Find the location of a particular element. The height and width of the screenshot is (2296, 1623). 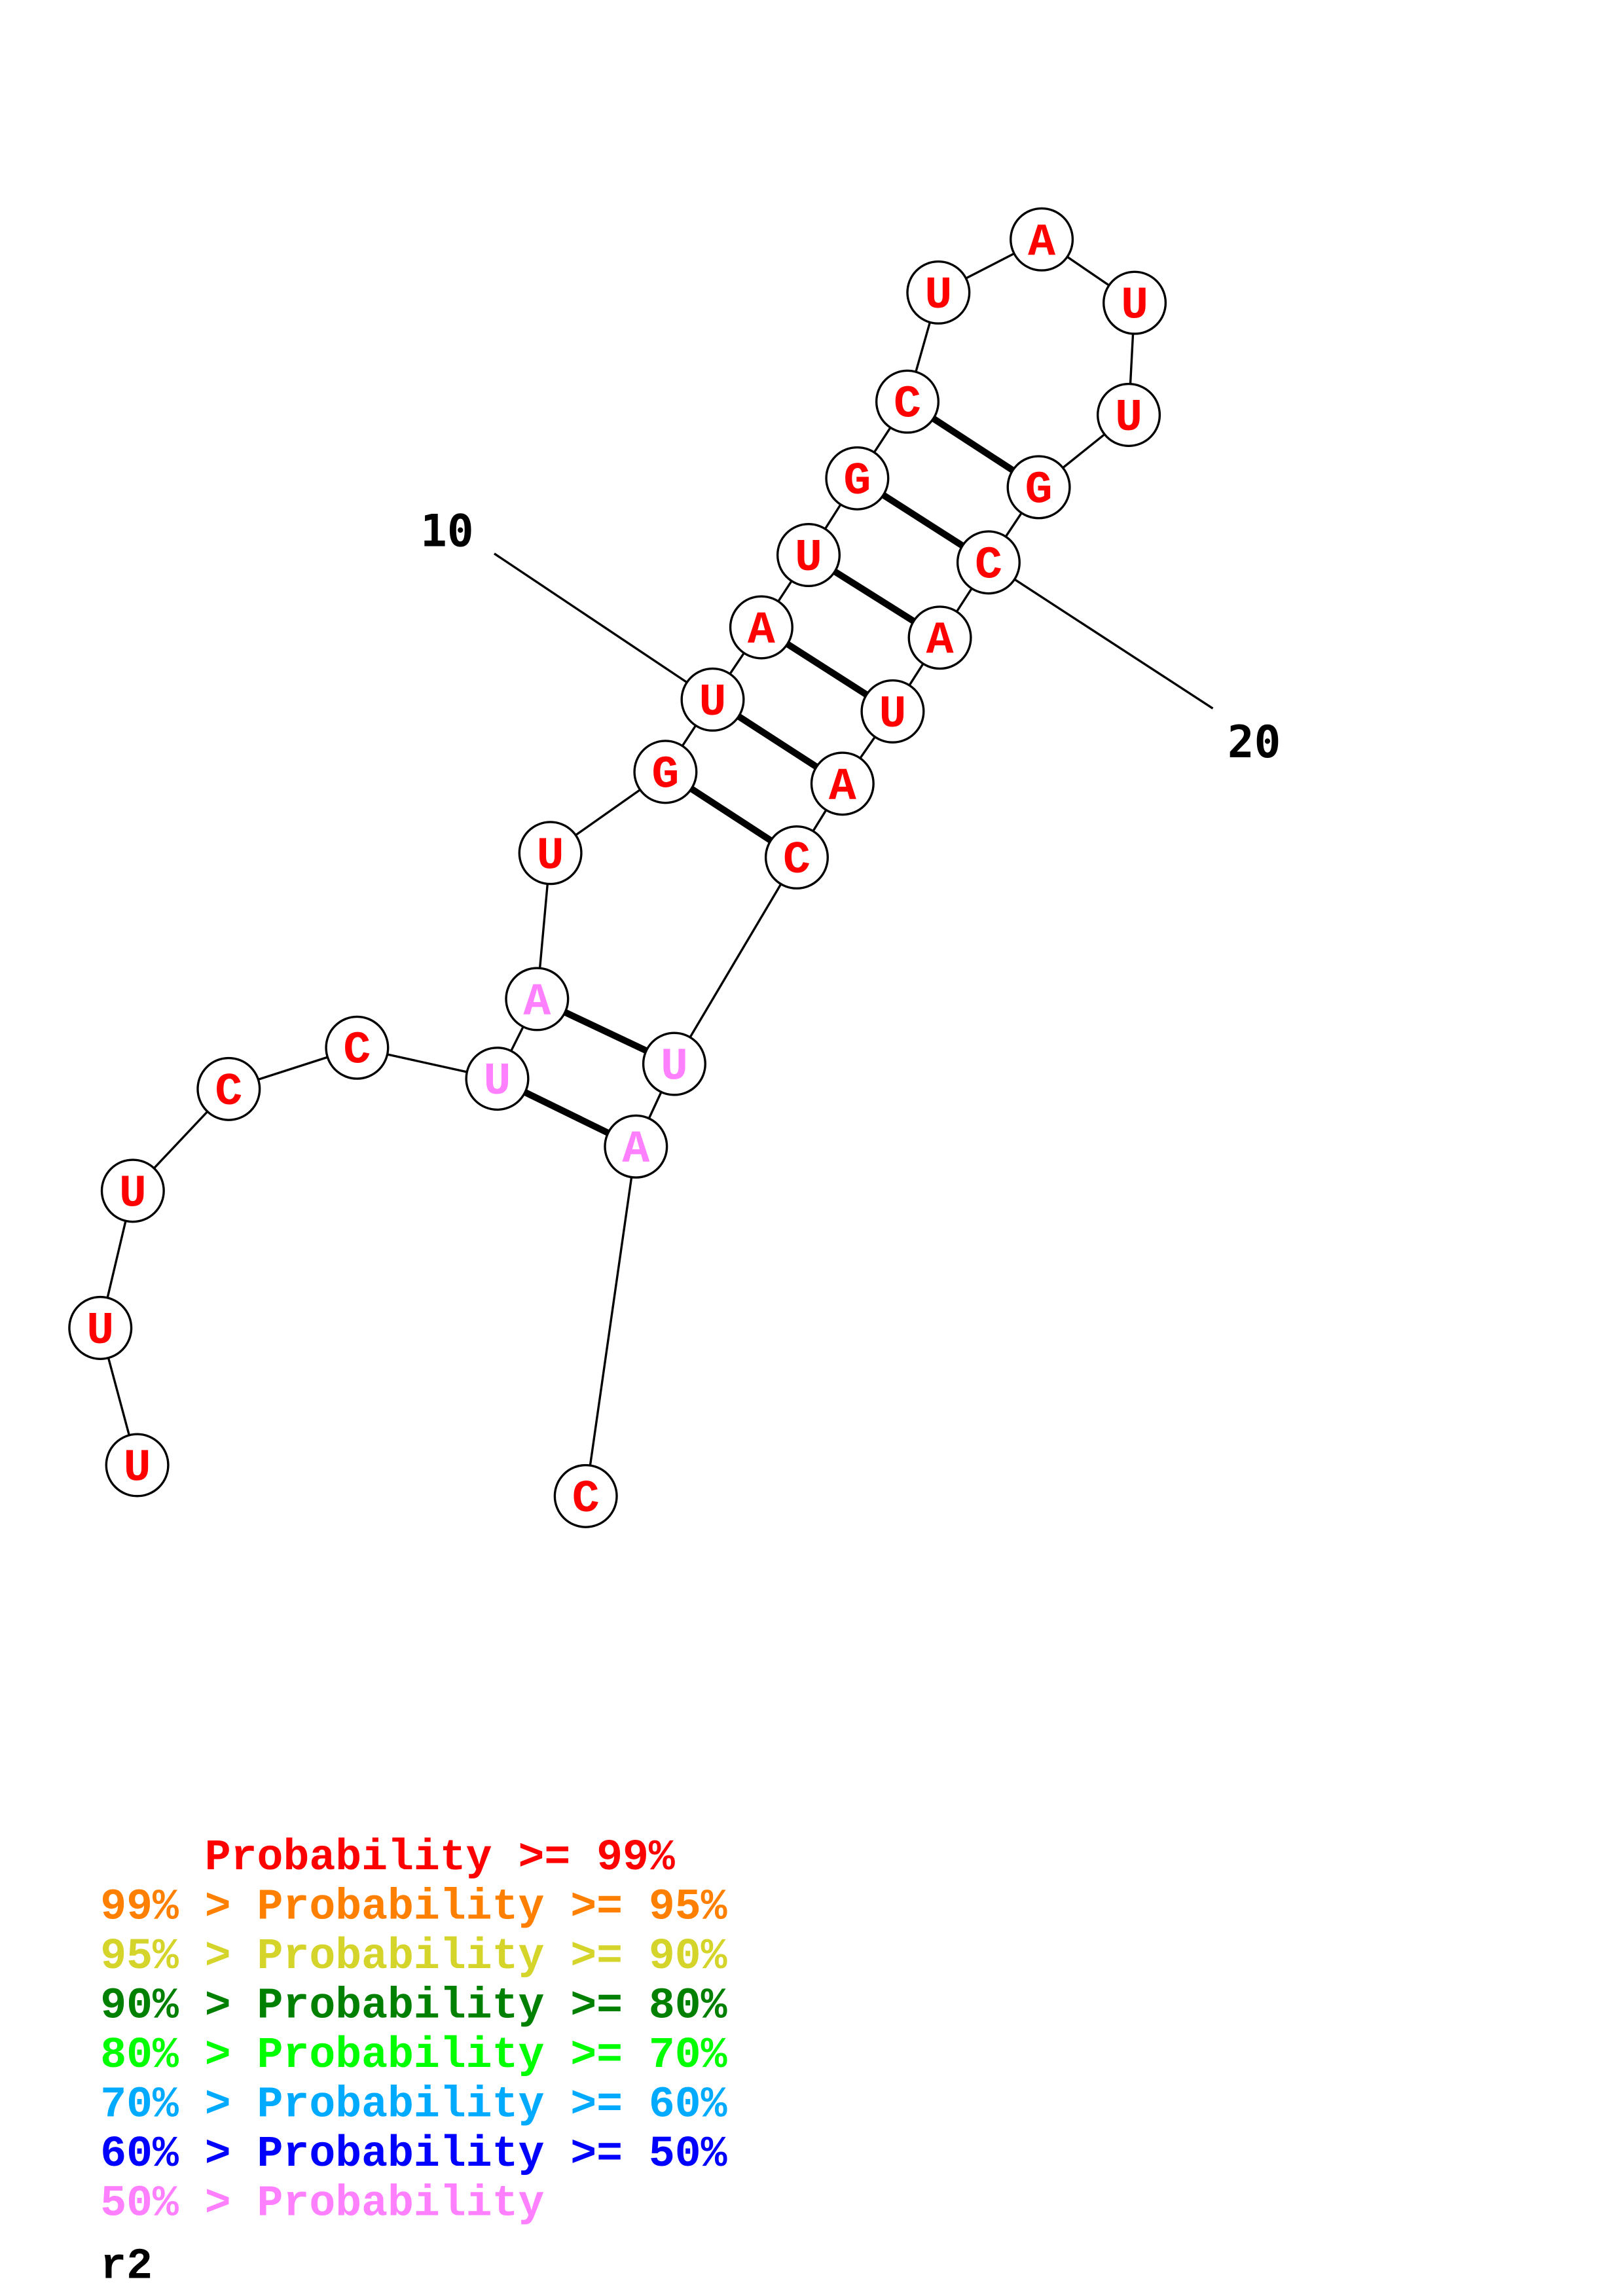

legend-entry: 90% > Probability >= 80% is located at coordinates (413, 2007).